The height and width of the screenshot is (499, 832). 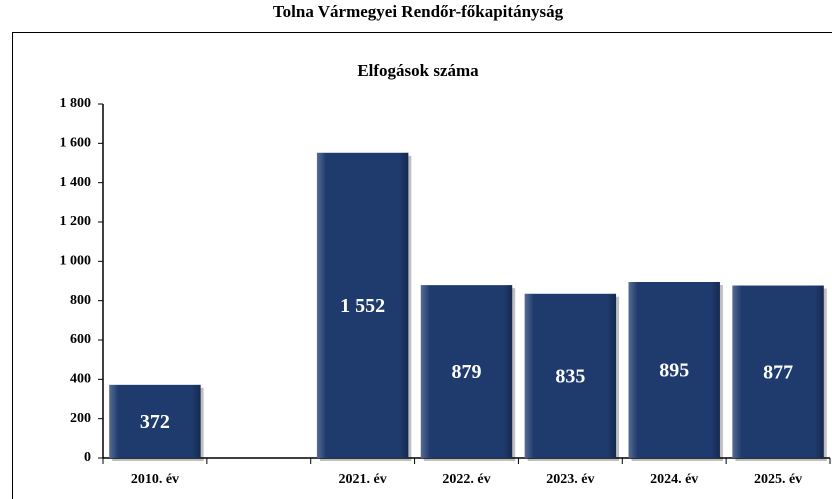 I want to click on x-tick-label: 2022. év, so click(x=466, y=479).